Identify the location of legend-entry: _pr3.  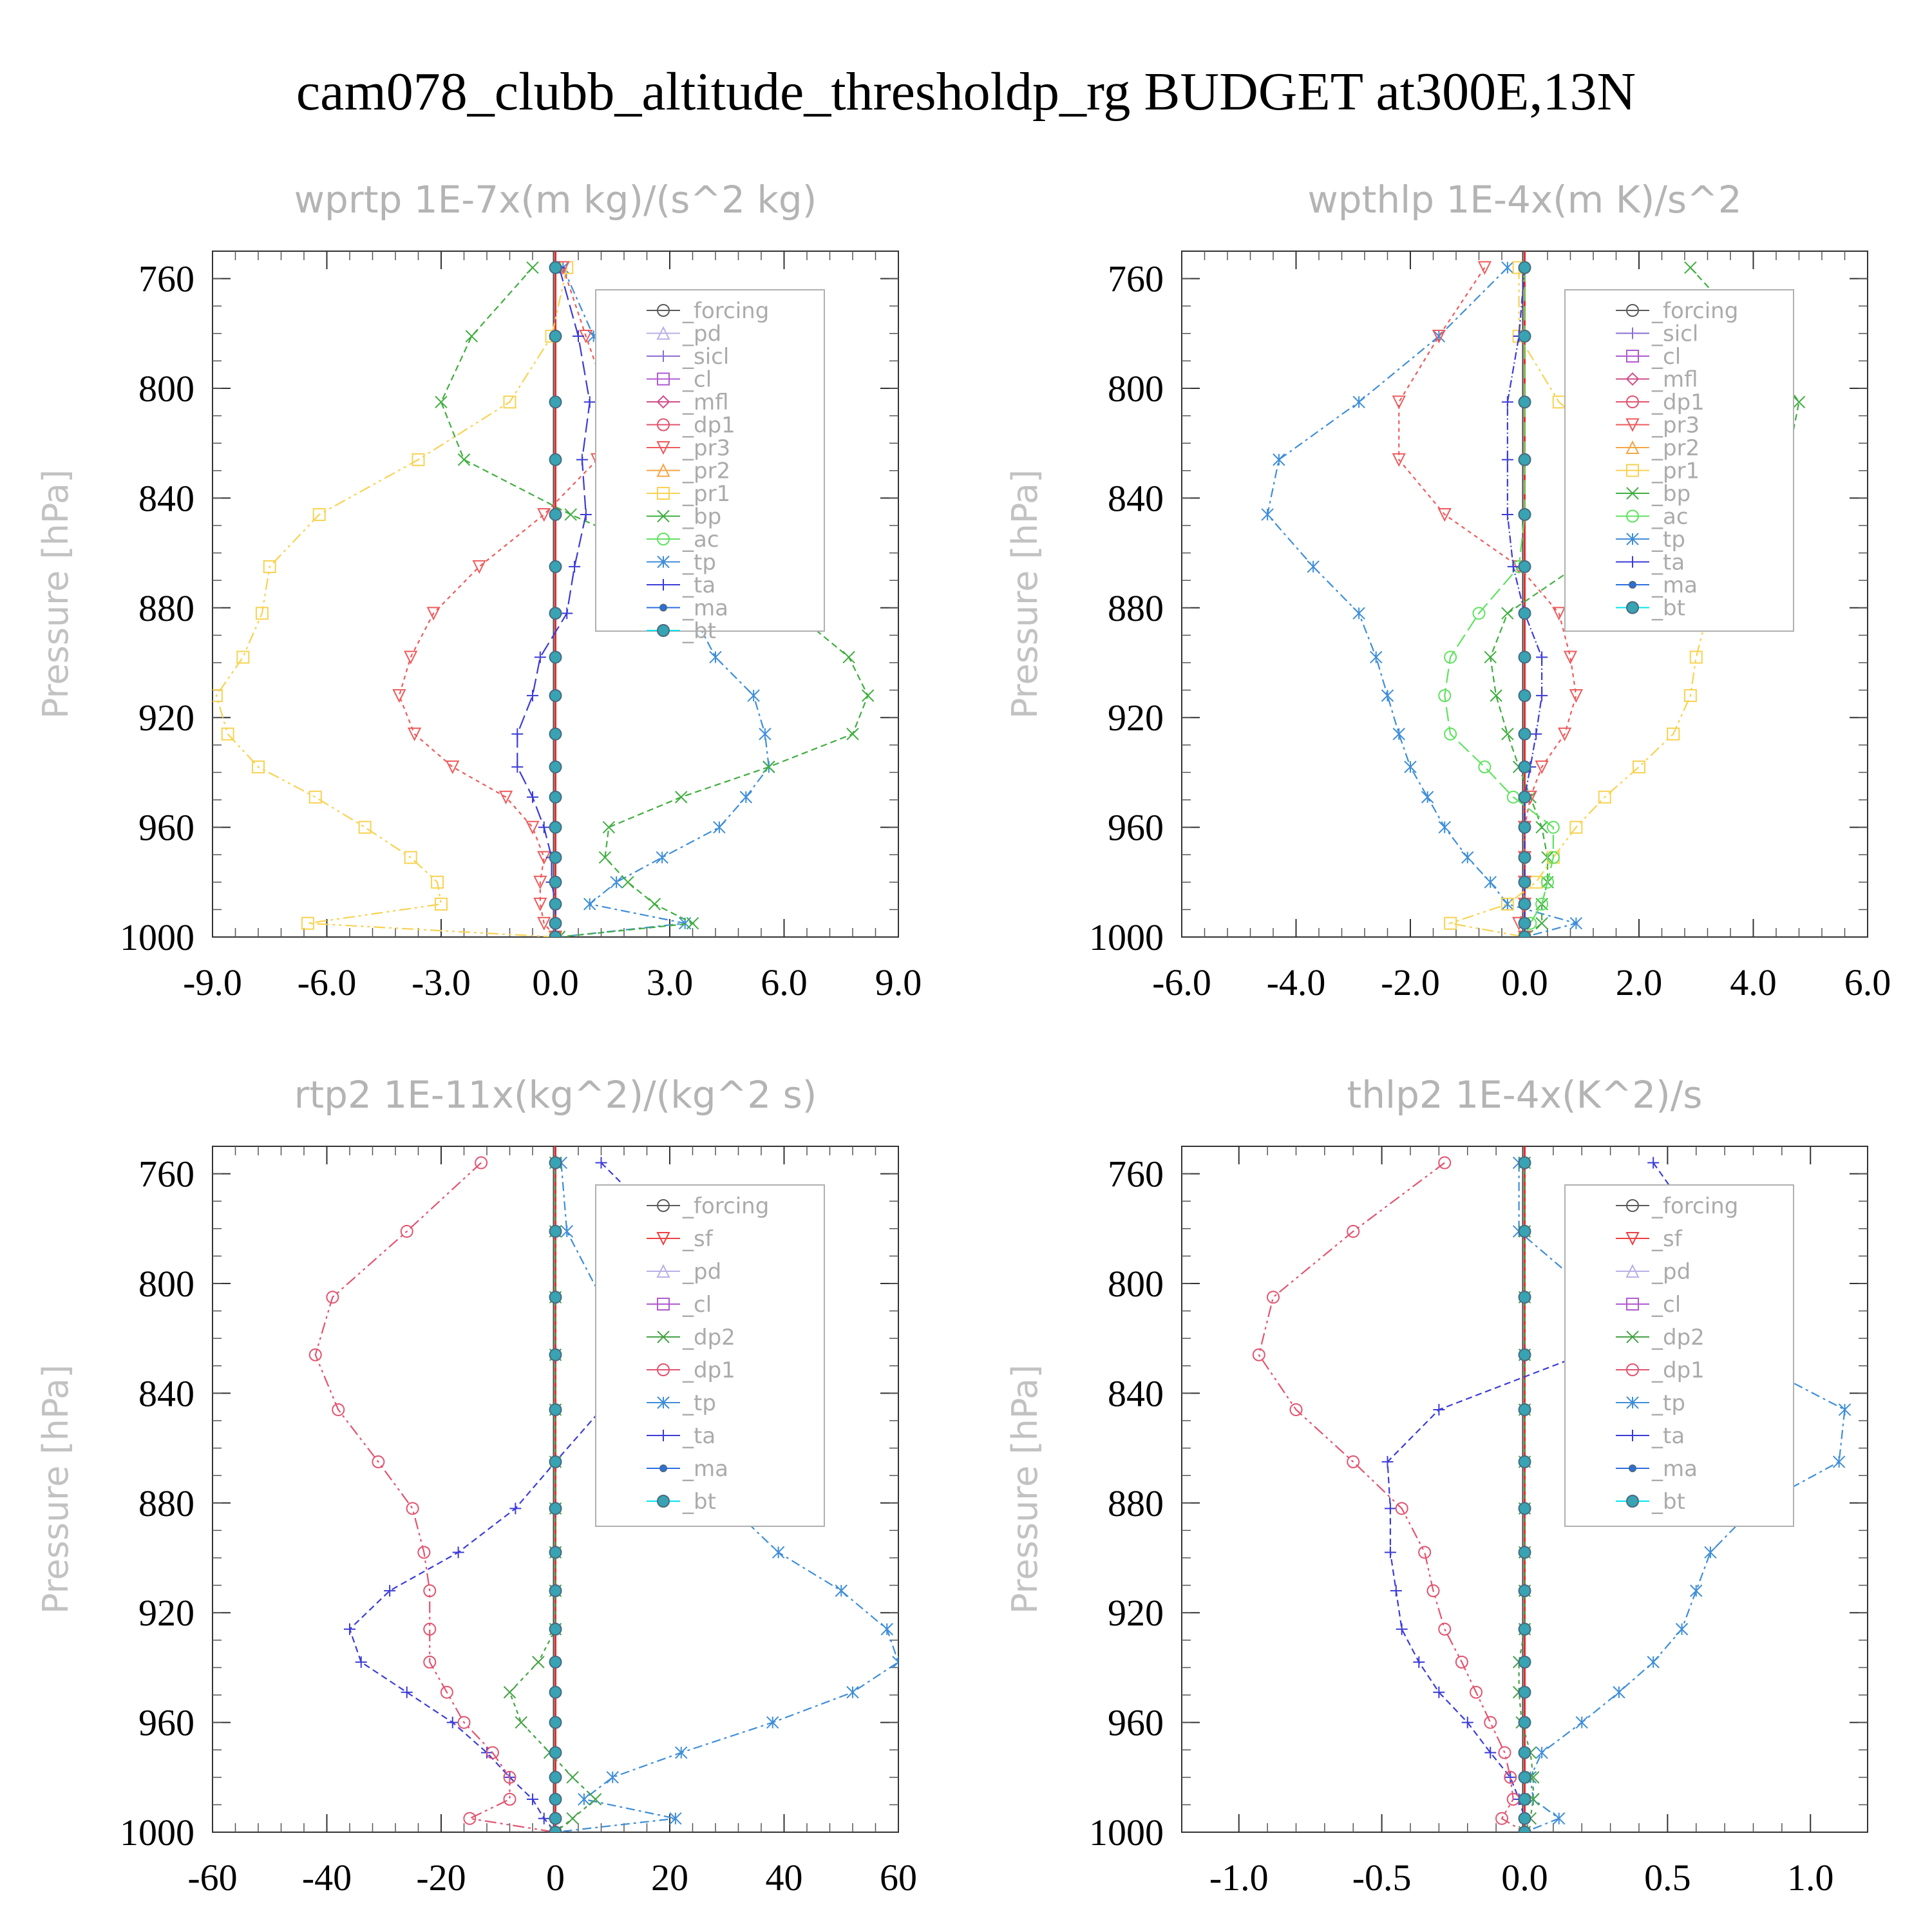
(1675, 426).